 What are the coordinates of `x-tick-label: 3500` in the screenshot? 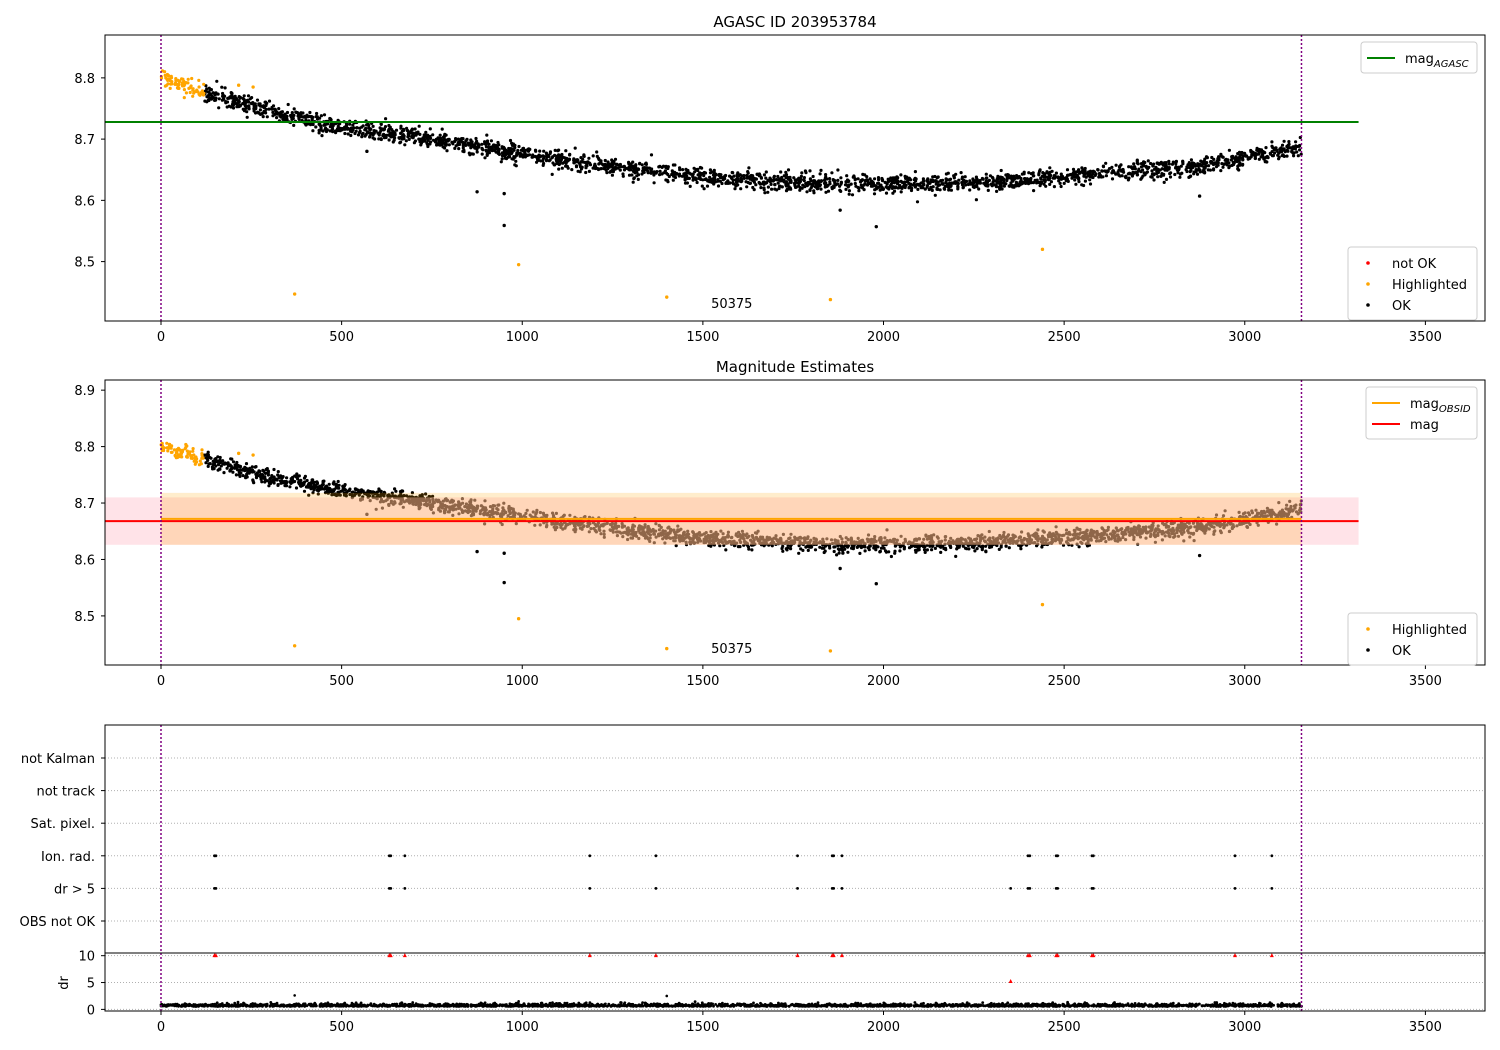 It's located at (1425, 337).